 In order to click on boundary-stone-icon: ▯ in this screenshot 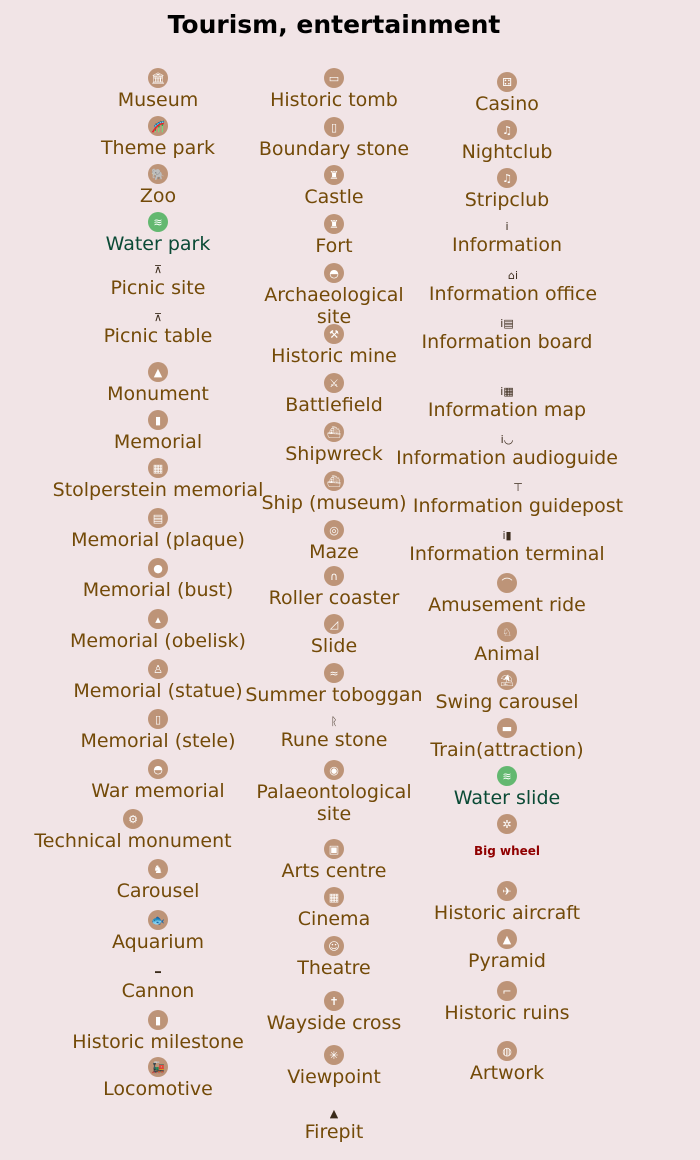, I will do `click(334, 127)`.